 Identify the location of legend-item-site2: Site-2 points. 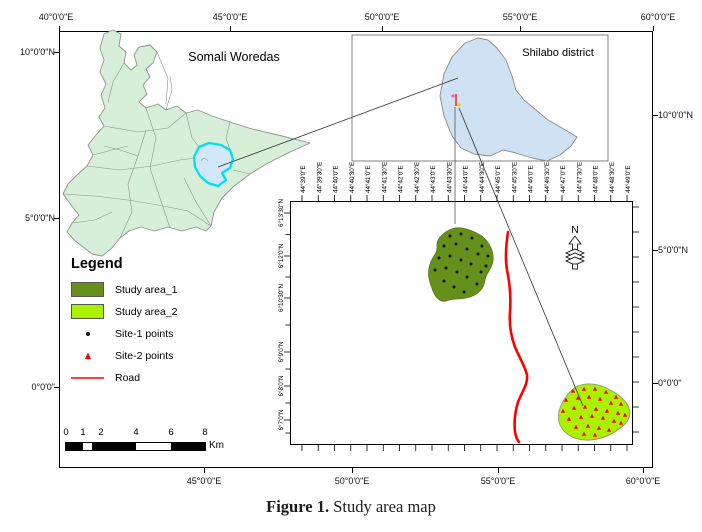
(146, 355).